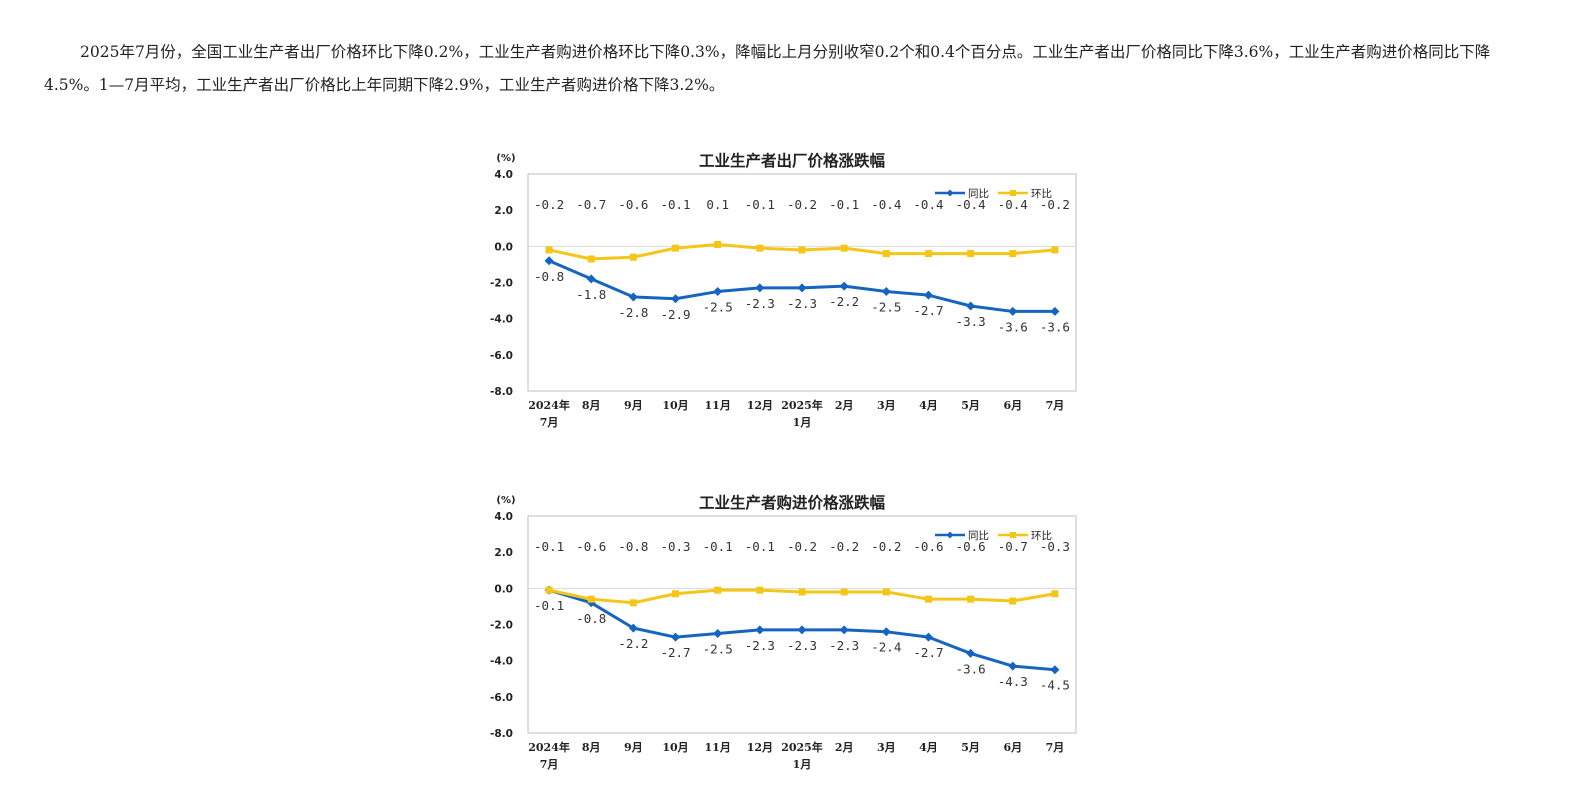 This screenshot has height=800, width=1584. Describe the element at coordinates (844, 405) in the screenshot. I see `x-tick-label: 2月` at that location.